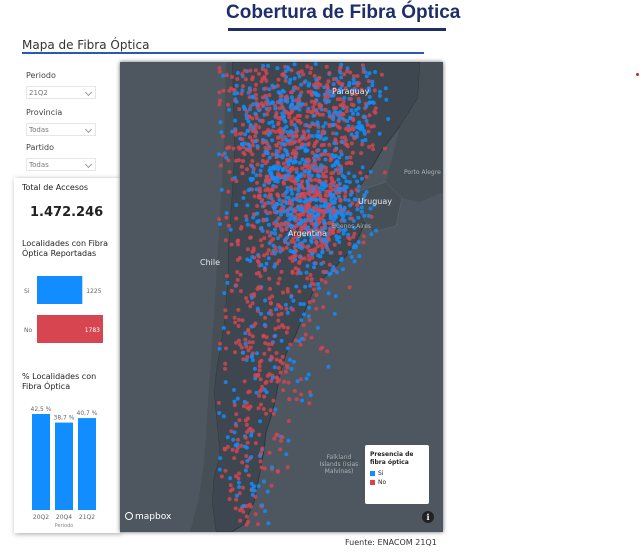 The width and height of the screenshot is (642, 553). Describe the element at coordinates (352, 226) in the screenshot. I see `map-label-buenos-aires: Buenos Aires` at that location.